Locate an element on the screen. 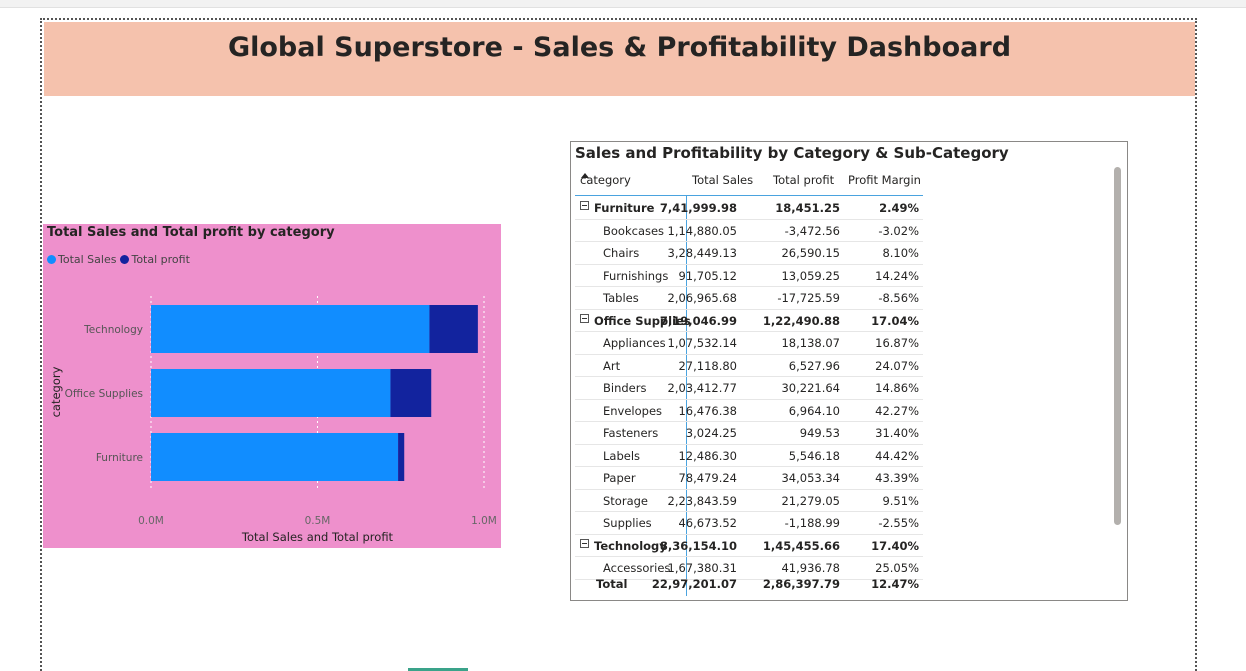 The height and width of the screenshot is (671, 1246). legend-item-total-profit: Total profit is located at coordinates (155, 259).